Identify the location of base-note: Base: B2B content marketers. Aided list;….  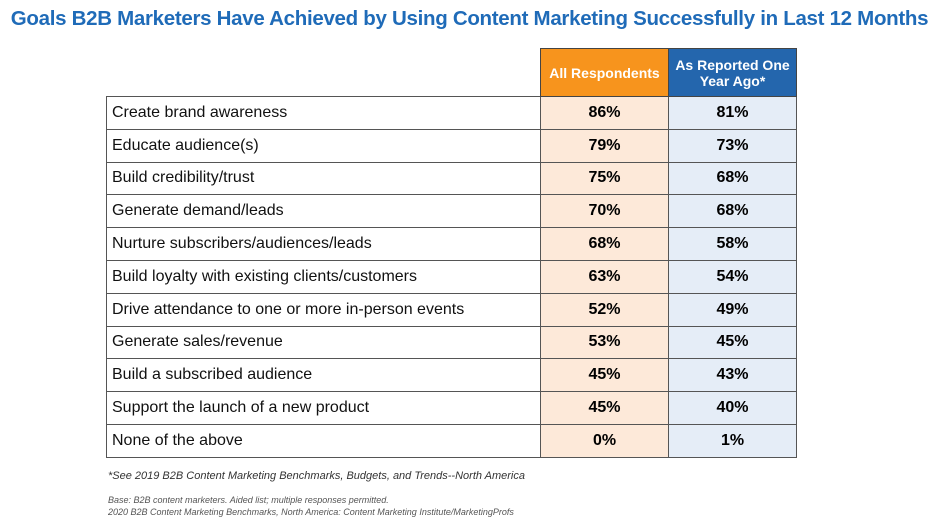
(248, 500).